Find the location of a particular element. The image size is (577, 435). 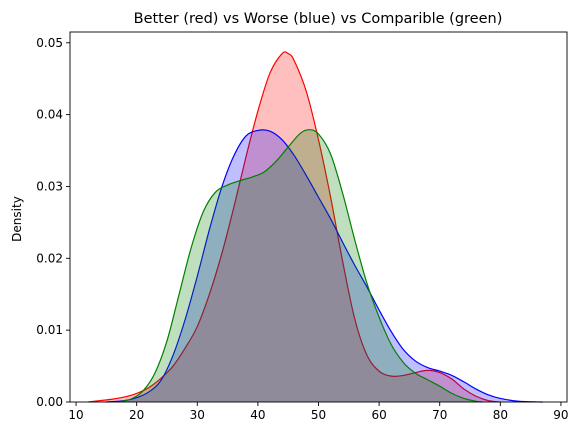

x-tick-label: 30 is located at coordinates (197, 415).